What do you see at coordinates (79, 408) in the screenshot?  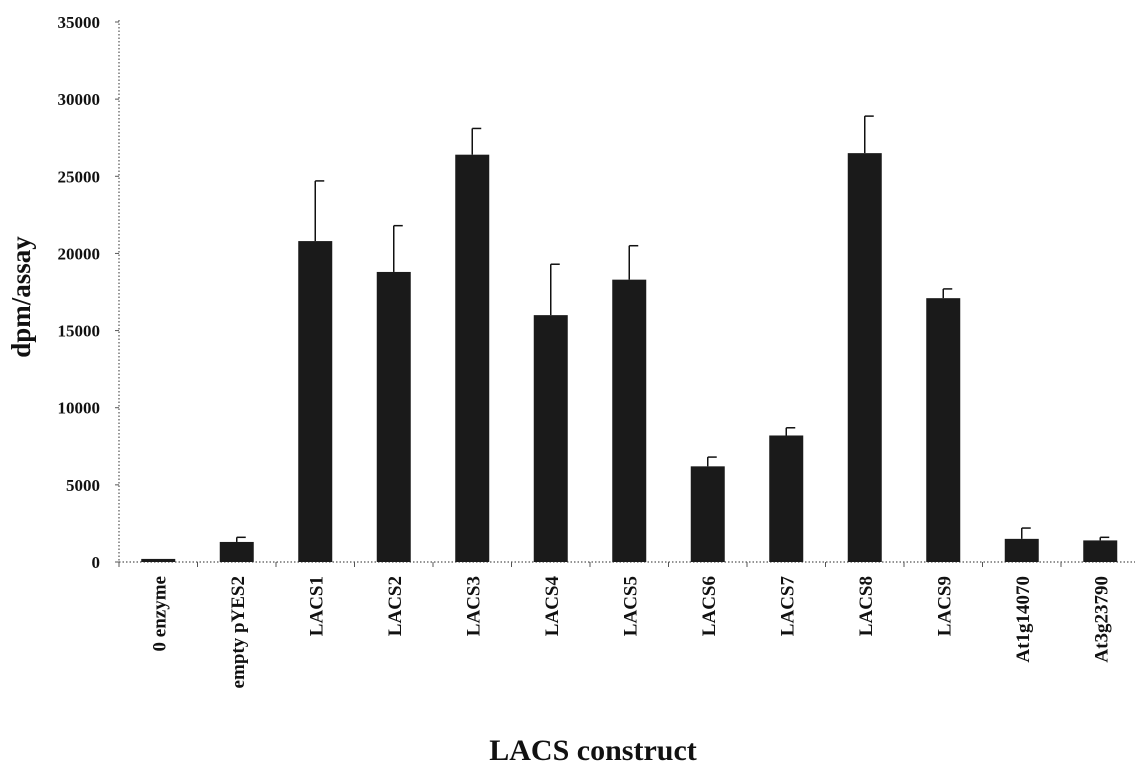 I see `y-tick-label: 10000` at bounding box center [79, 408].